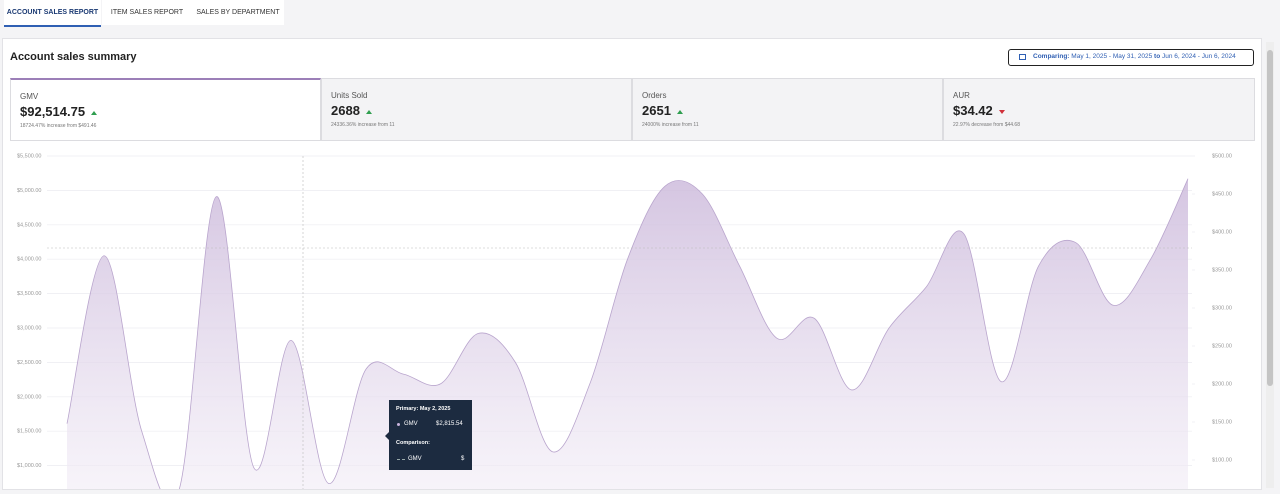 The image size is (1280, 494). Describe the element at coordinates (1222, 156) in the screenshot. I see `y2-tick-label: $500.00` at that location.